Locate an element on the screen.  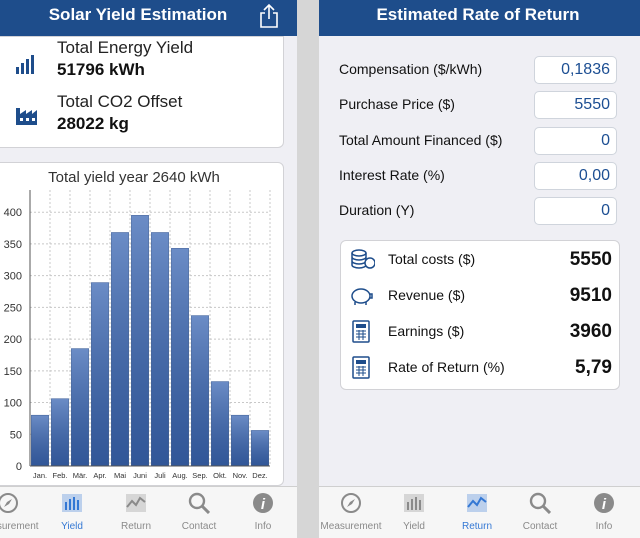
y-tick-label: 200 is located at coordinates (13, 340).